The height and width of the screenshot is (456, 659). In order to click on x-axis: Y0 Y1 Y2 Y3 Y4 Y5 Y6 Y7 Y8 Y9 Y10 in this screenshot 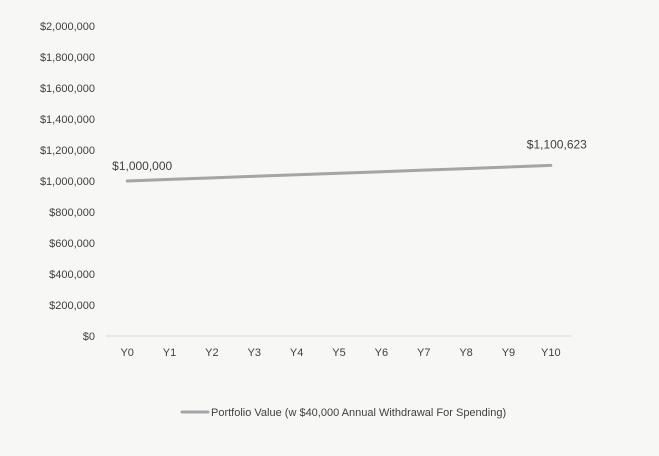, I will do `click(340, 353)`.